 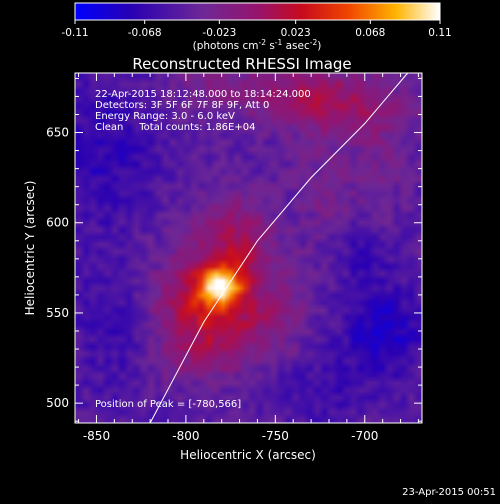 I want to click on annotation-clean-counts: Clean Total counts: 1.86E+04, so click(x=175, y=127).